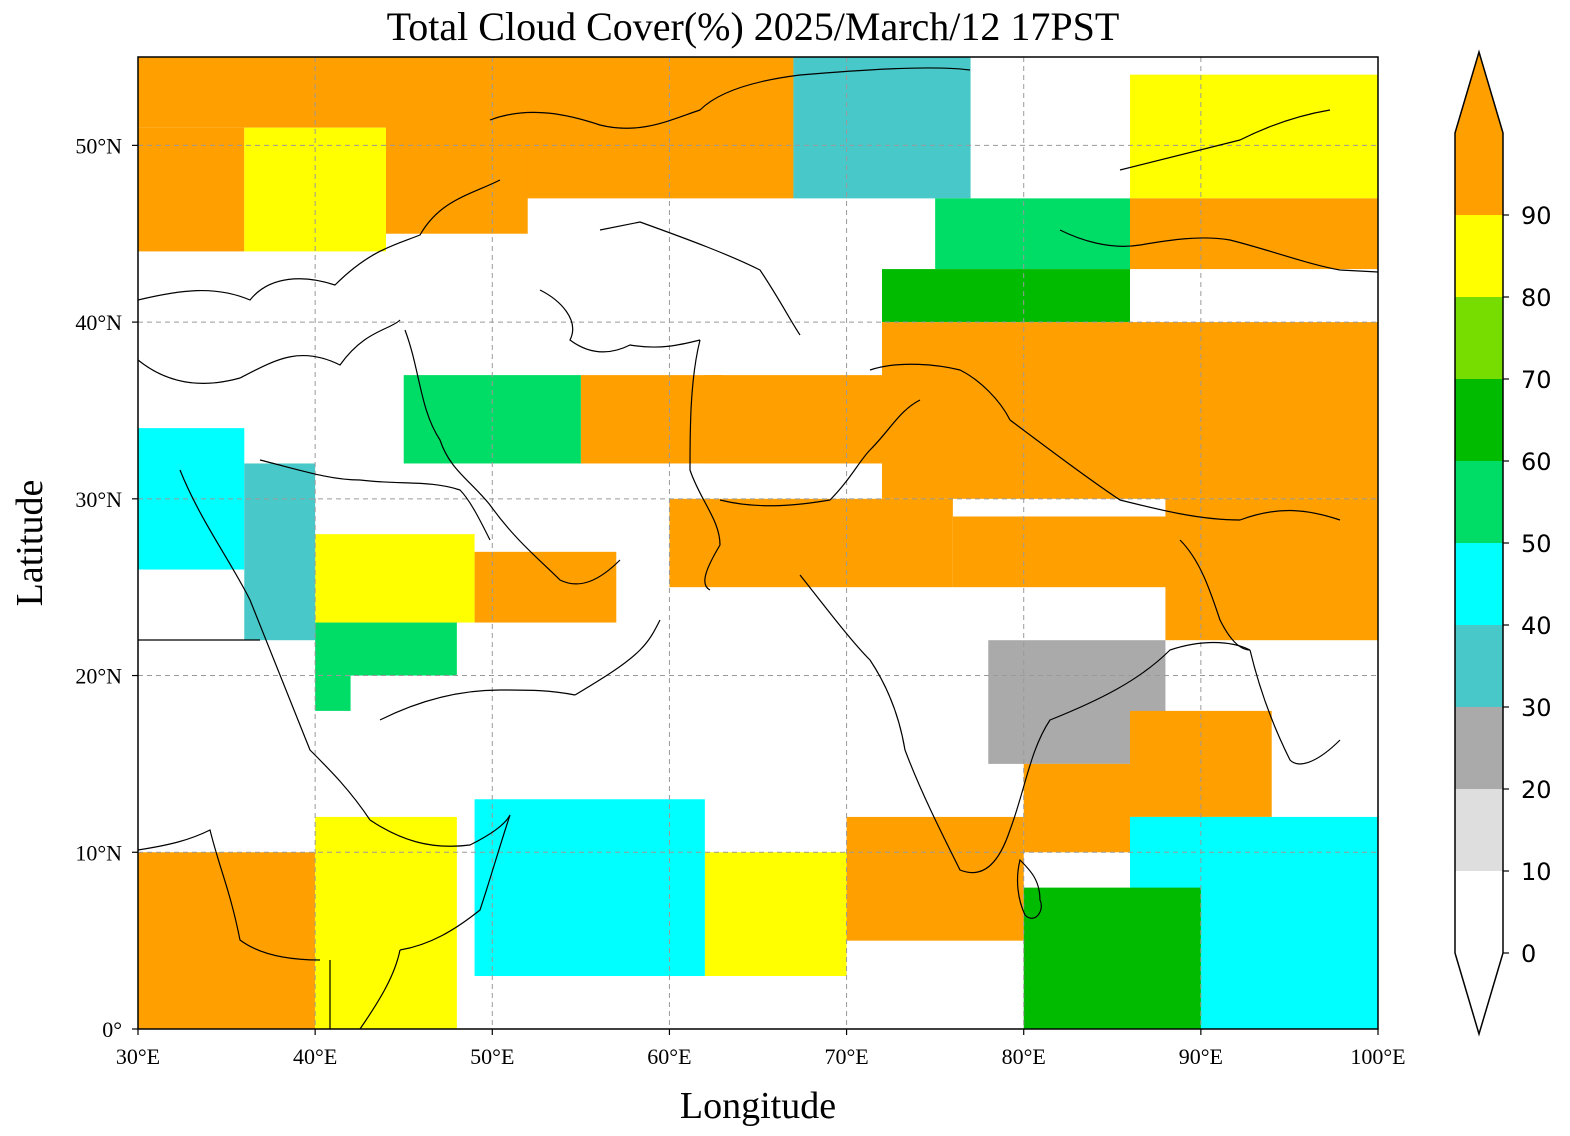 Image resolution: width=1570 pixels, height=1136 pixels. Describe the element at coordinates (1536, 380) in the screenshot. I see `colorbar-tick-label: 70` at that location.